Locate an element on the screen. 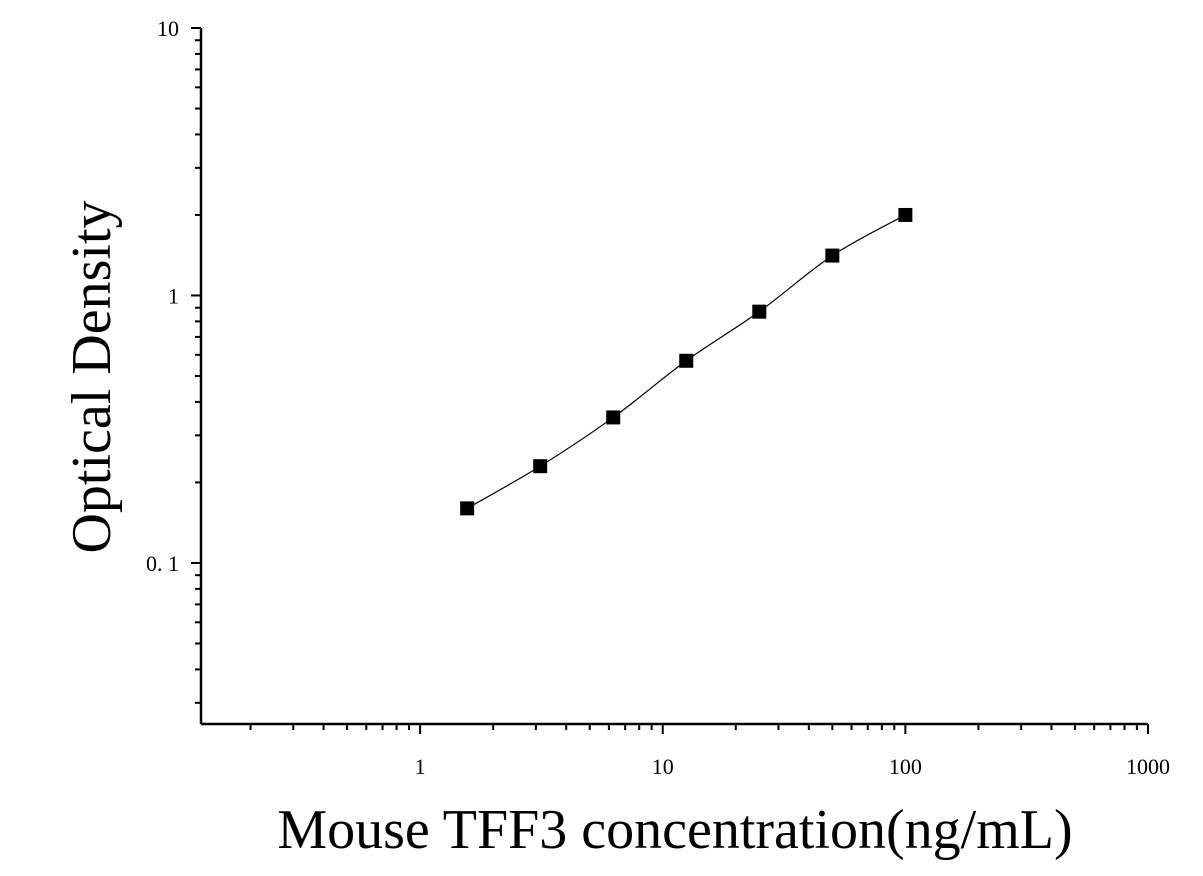 The height and width of the screenshot is (876, 1203). x-axis-title: Mouse TFF3 concentration(ng/mL) is located at coordinates (674, 830).